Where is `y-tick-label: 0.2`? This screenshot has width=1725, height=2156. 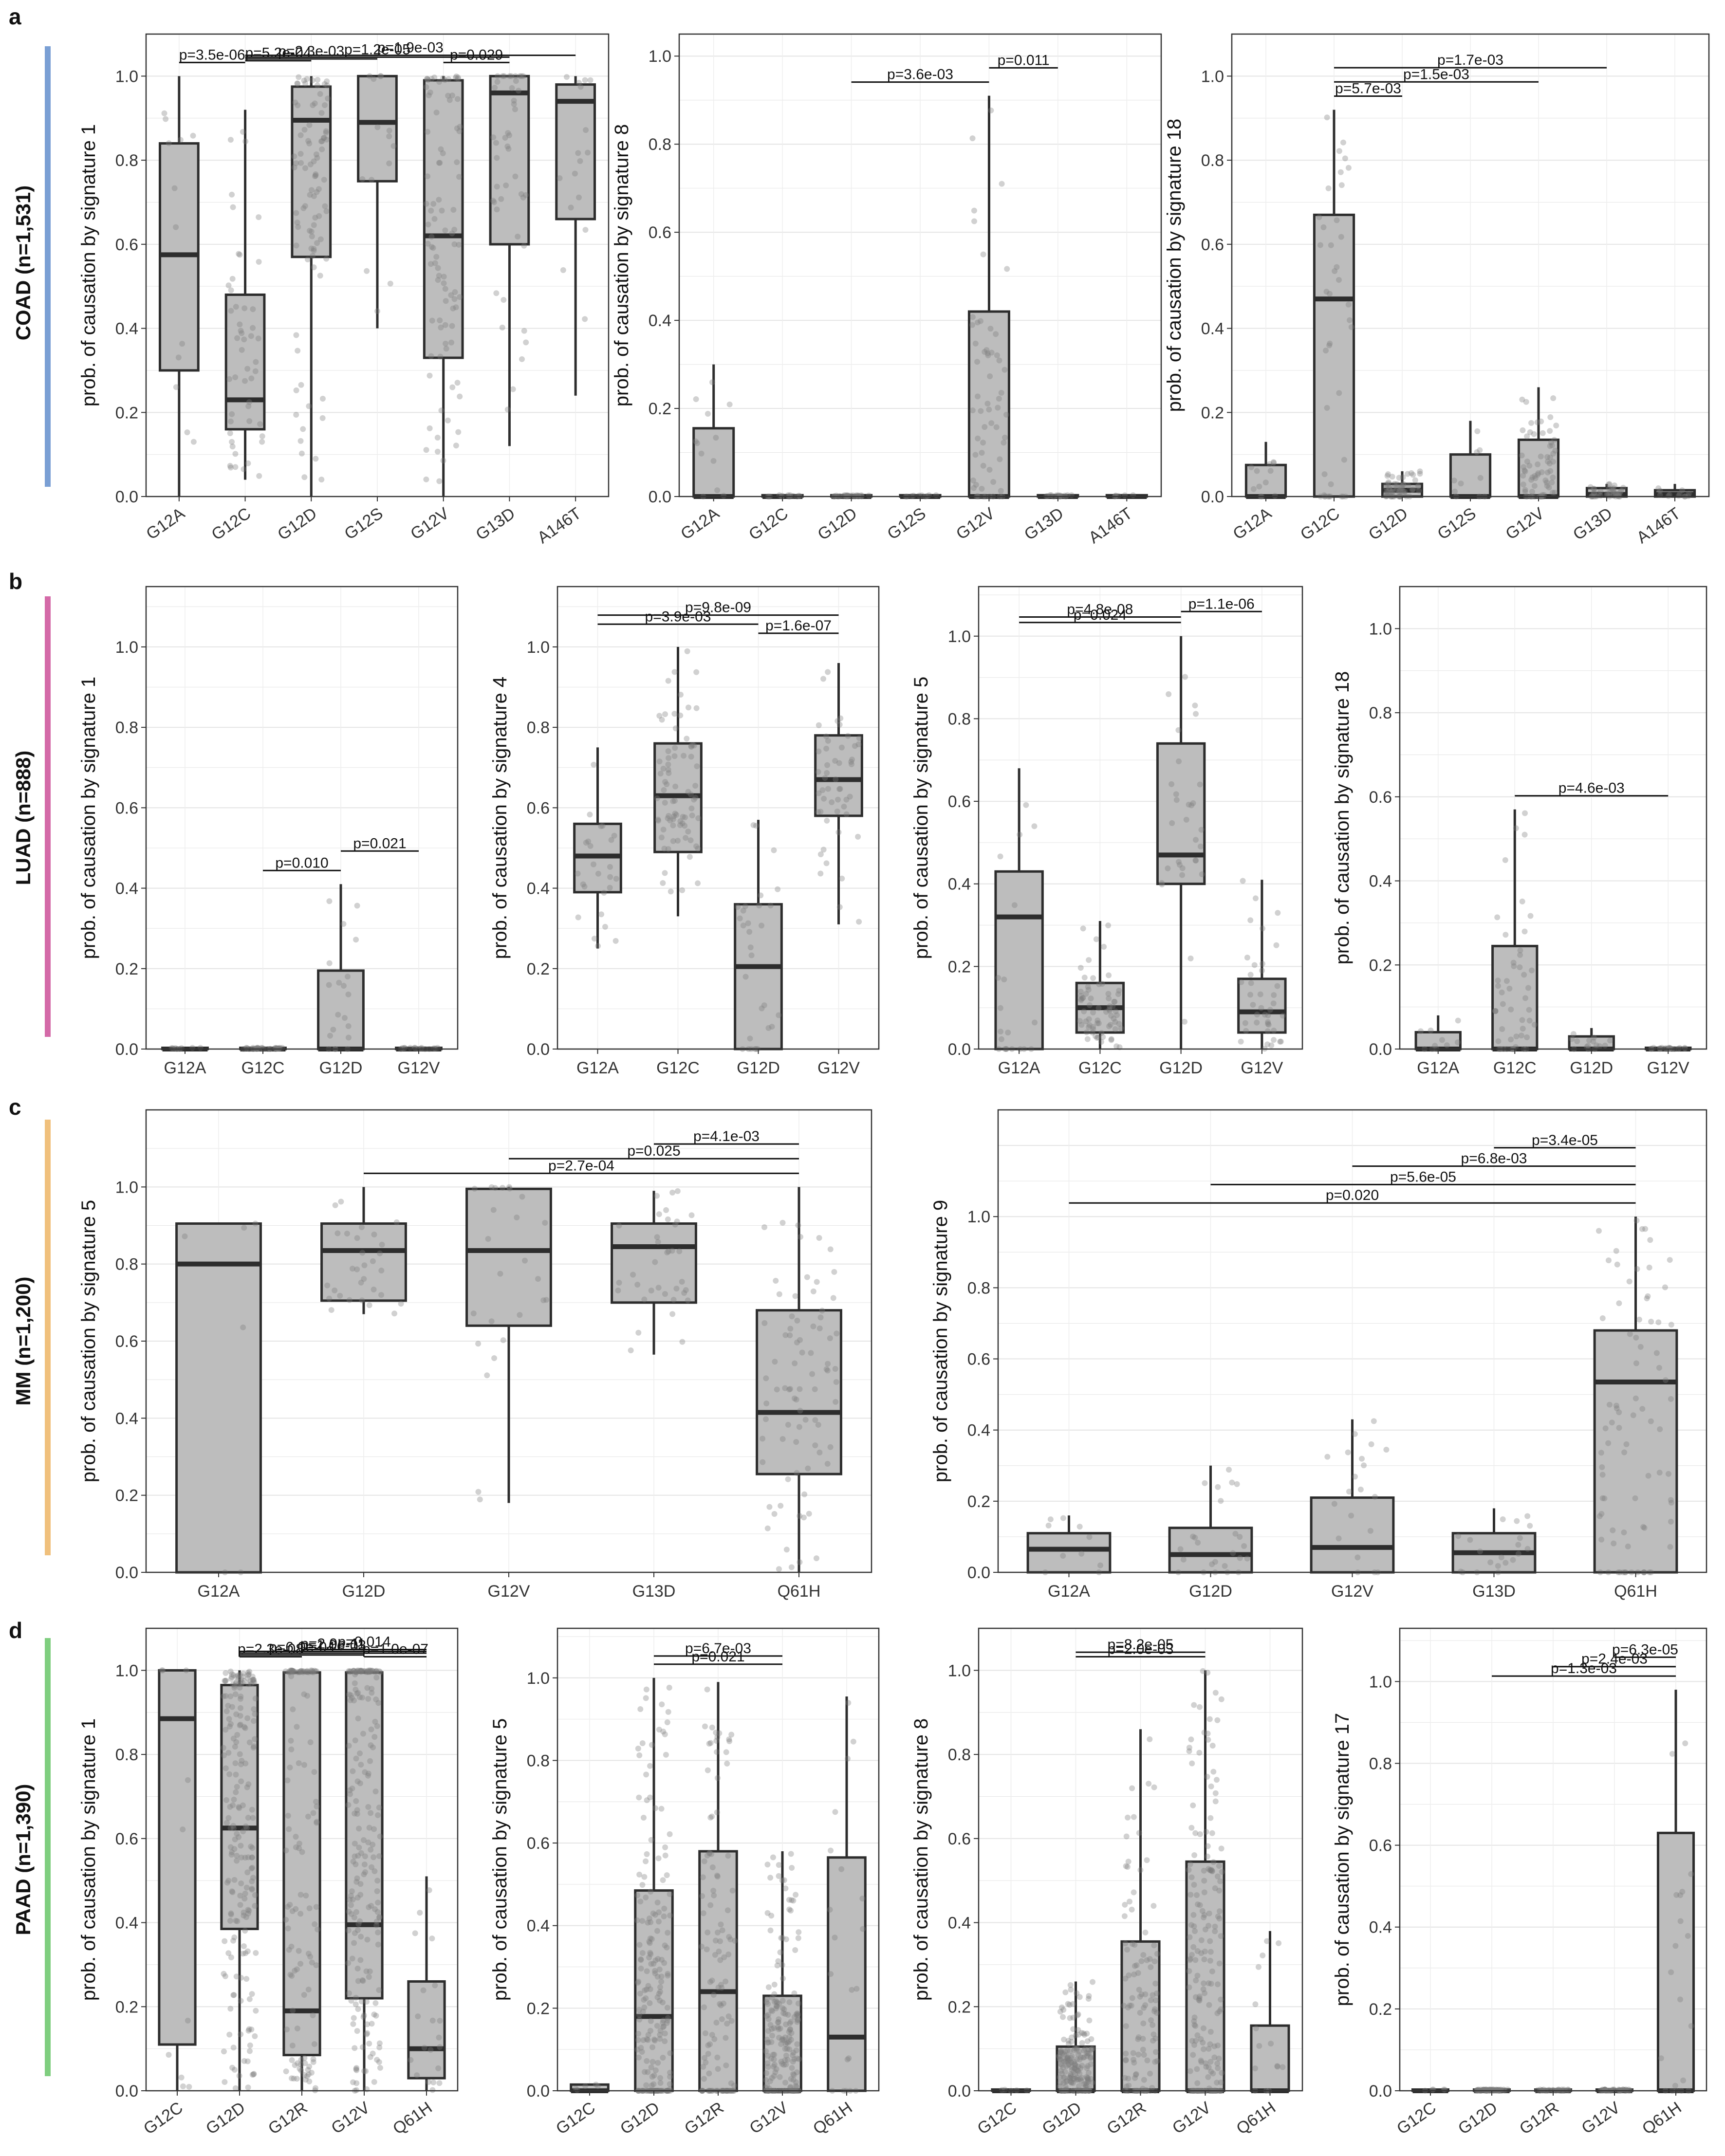
y-tick-label: 0.2 is located at coordinates (127, 413).